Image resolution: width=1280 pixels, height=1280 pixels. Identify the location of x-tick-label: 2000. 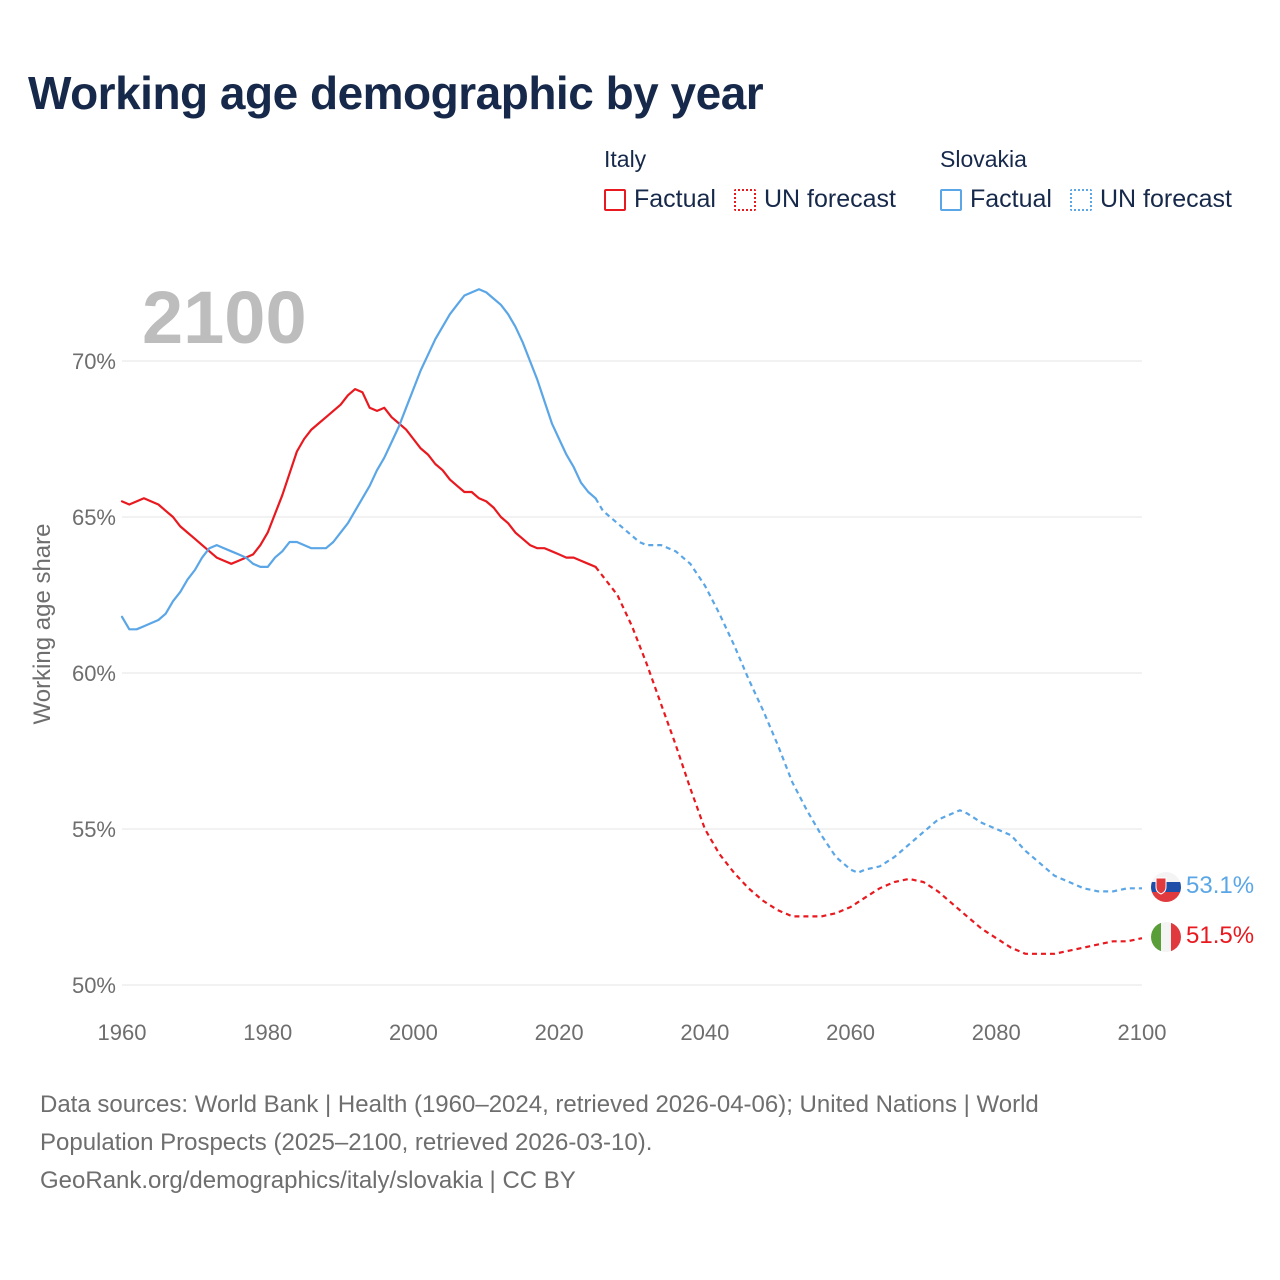
(413, 1032).